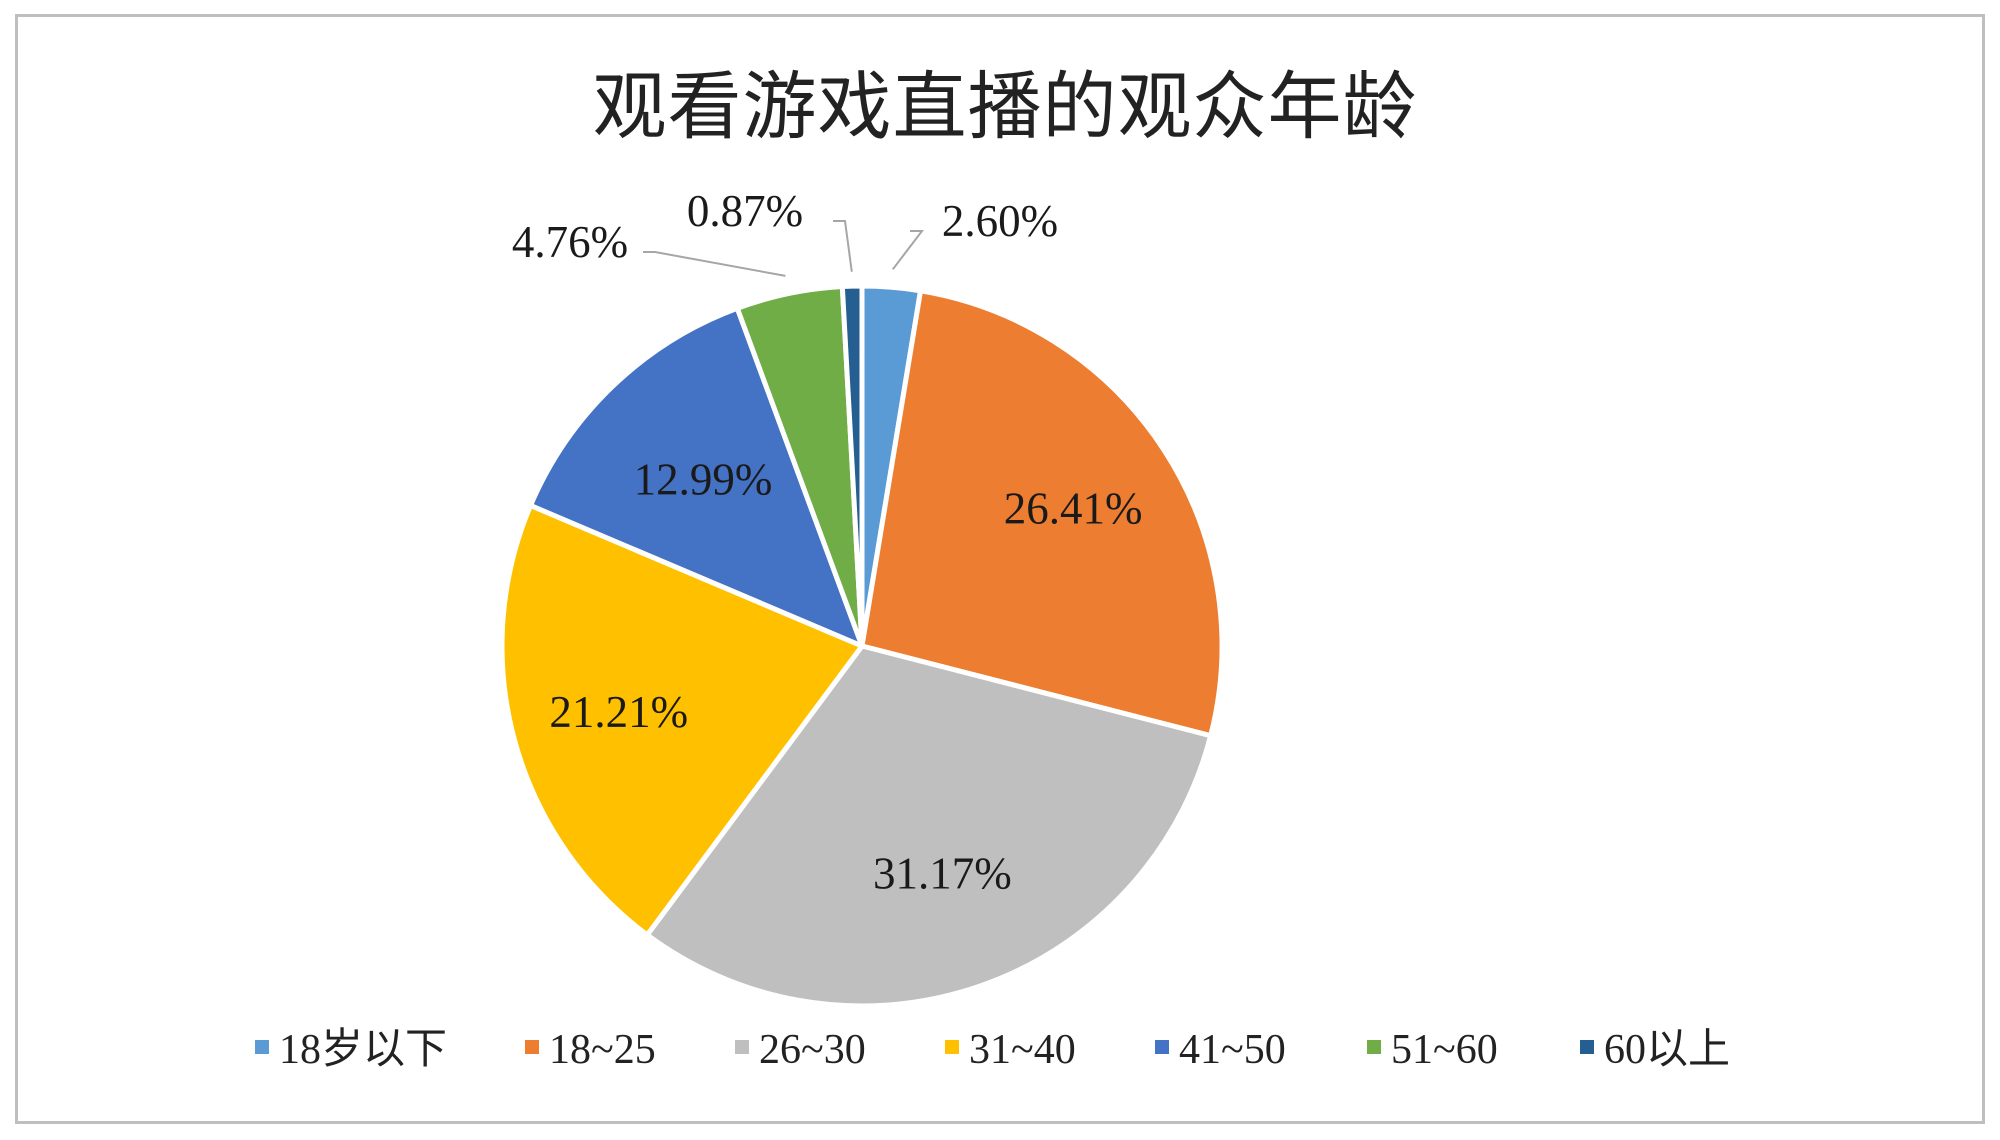 This screenshot has height=1140, width=2000. I want to click on legend-label-7: 60以上, so click(1667, 1050).